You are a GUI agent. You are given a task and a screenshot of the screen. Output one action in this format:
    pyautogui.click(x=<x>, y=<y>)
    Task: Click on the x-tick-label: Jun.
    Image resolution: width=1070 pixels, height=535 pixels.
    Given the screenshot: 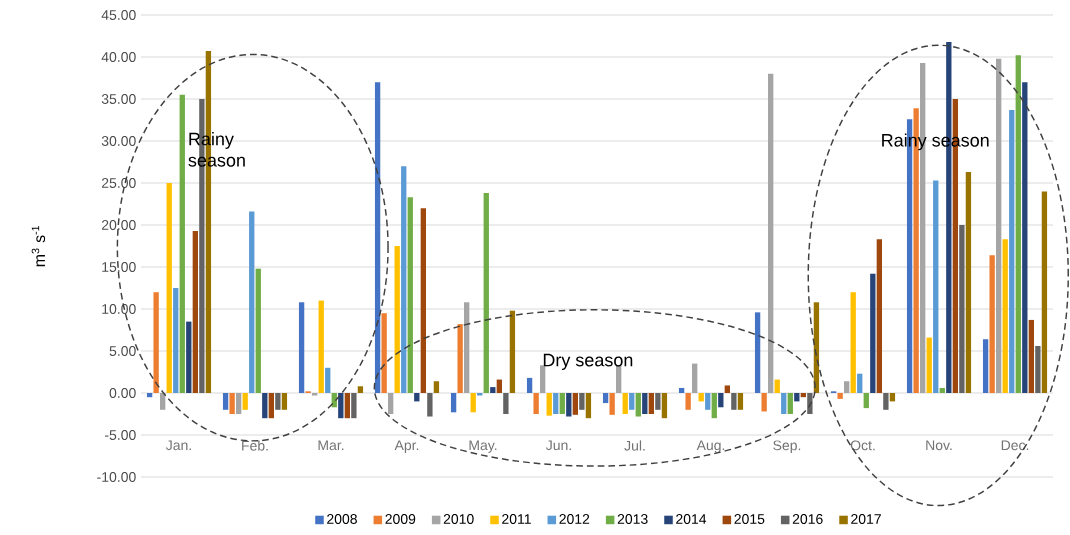 What is the action you would take?
    pyautogui.click(x=558, y=445)
    